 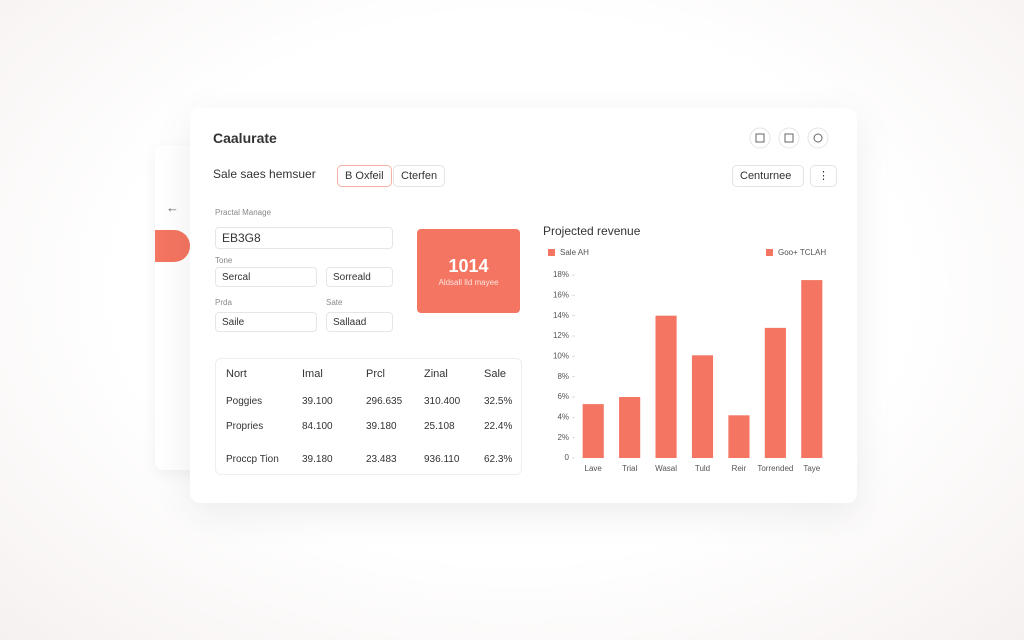 What do you see at coordinates (172, 207) in the screenshot?
I see `back-arrow: ←` at bounding box center [172, 207].